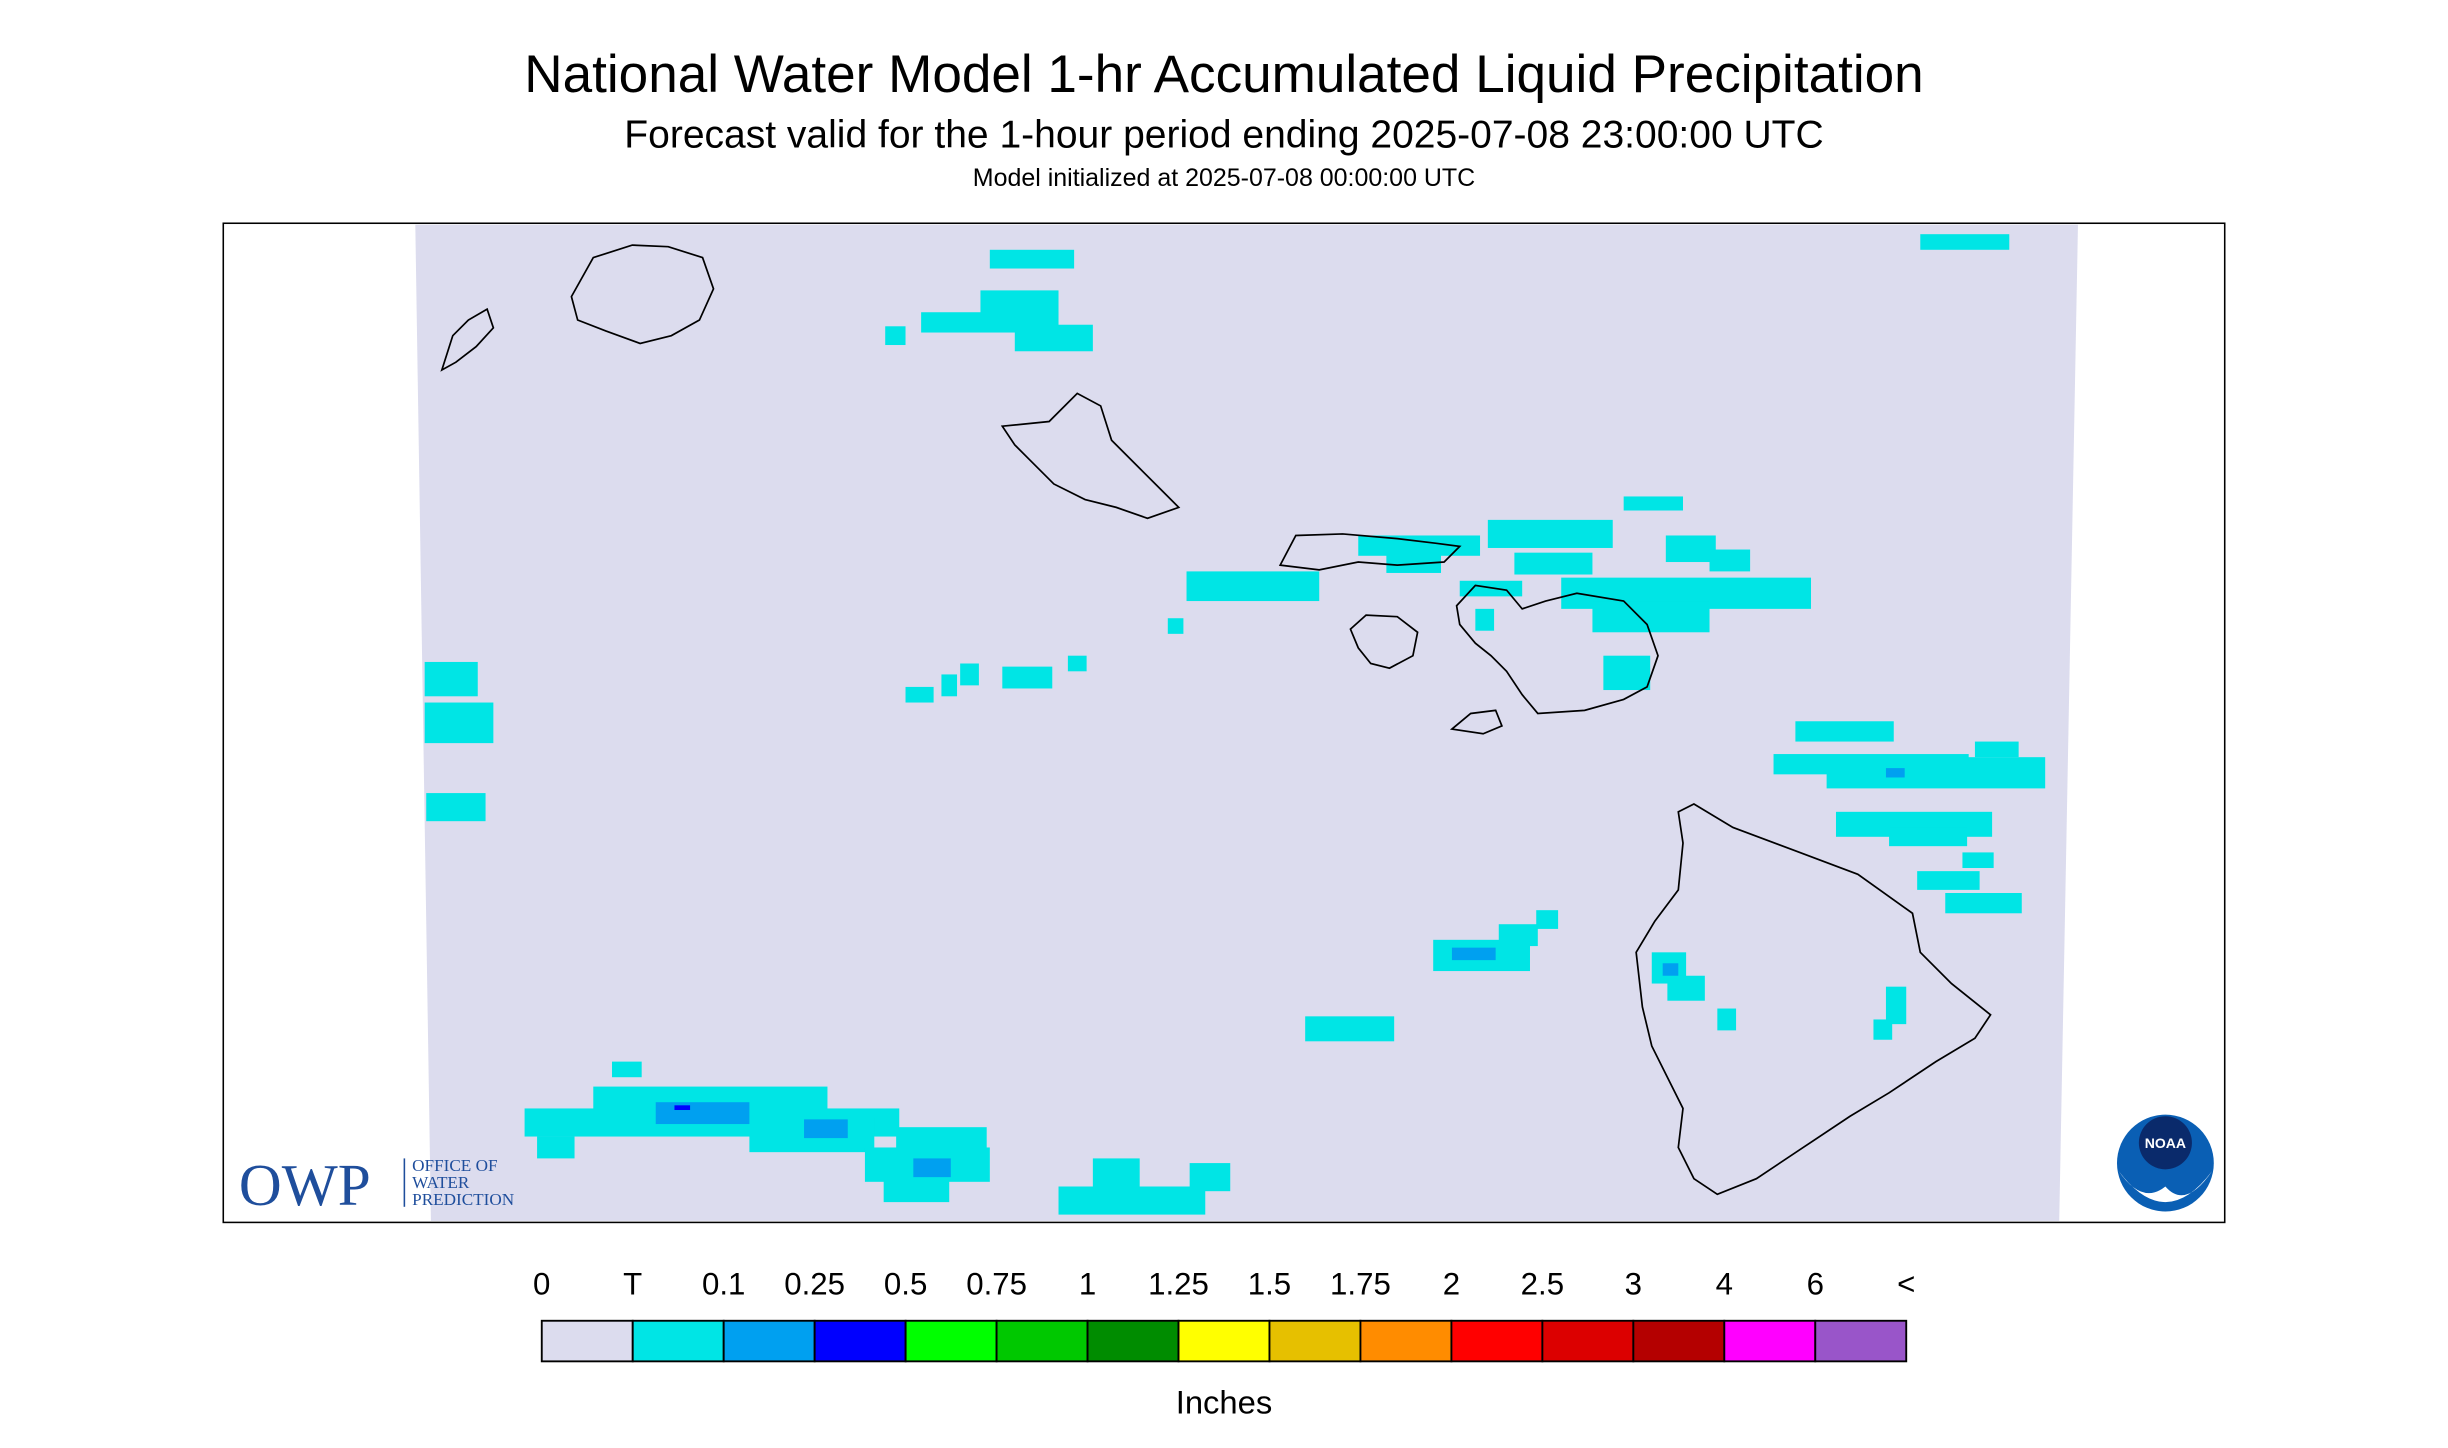 The image size is (2448, 1448). Describe the element at coordinates (1633, 1284) in the screenshot. I see `colorbar-label: 3` at that location.